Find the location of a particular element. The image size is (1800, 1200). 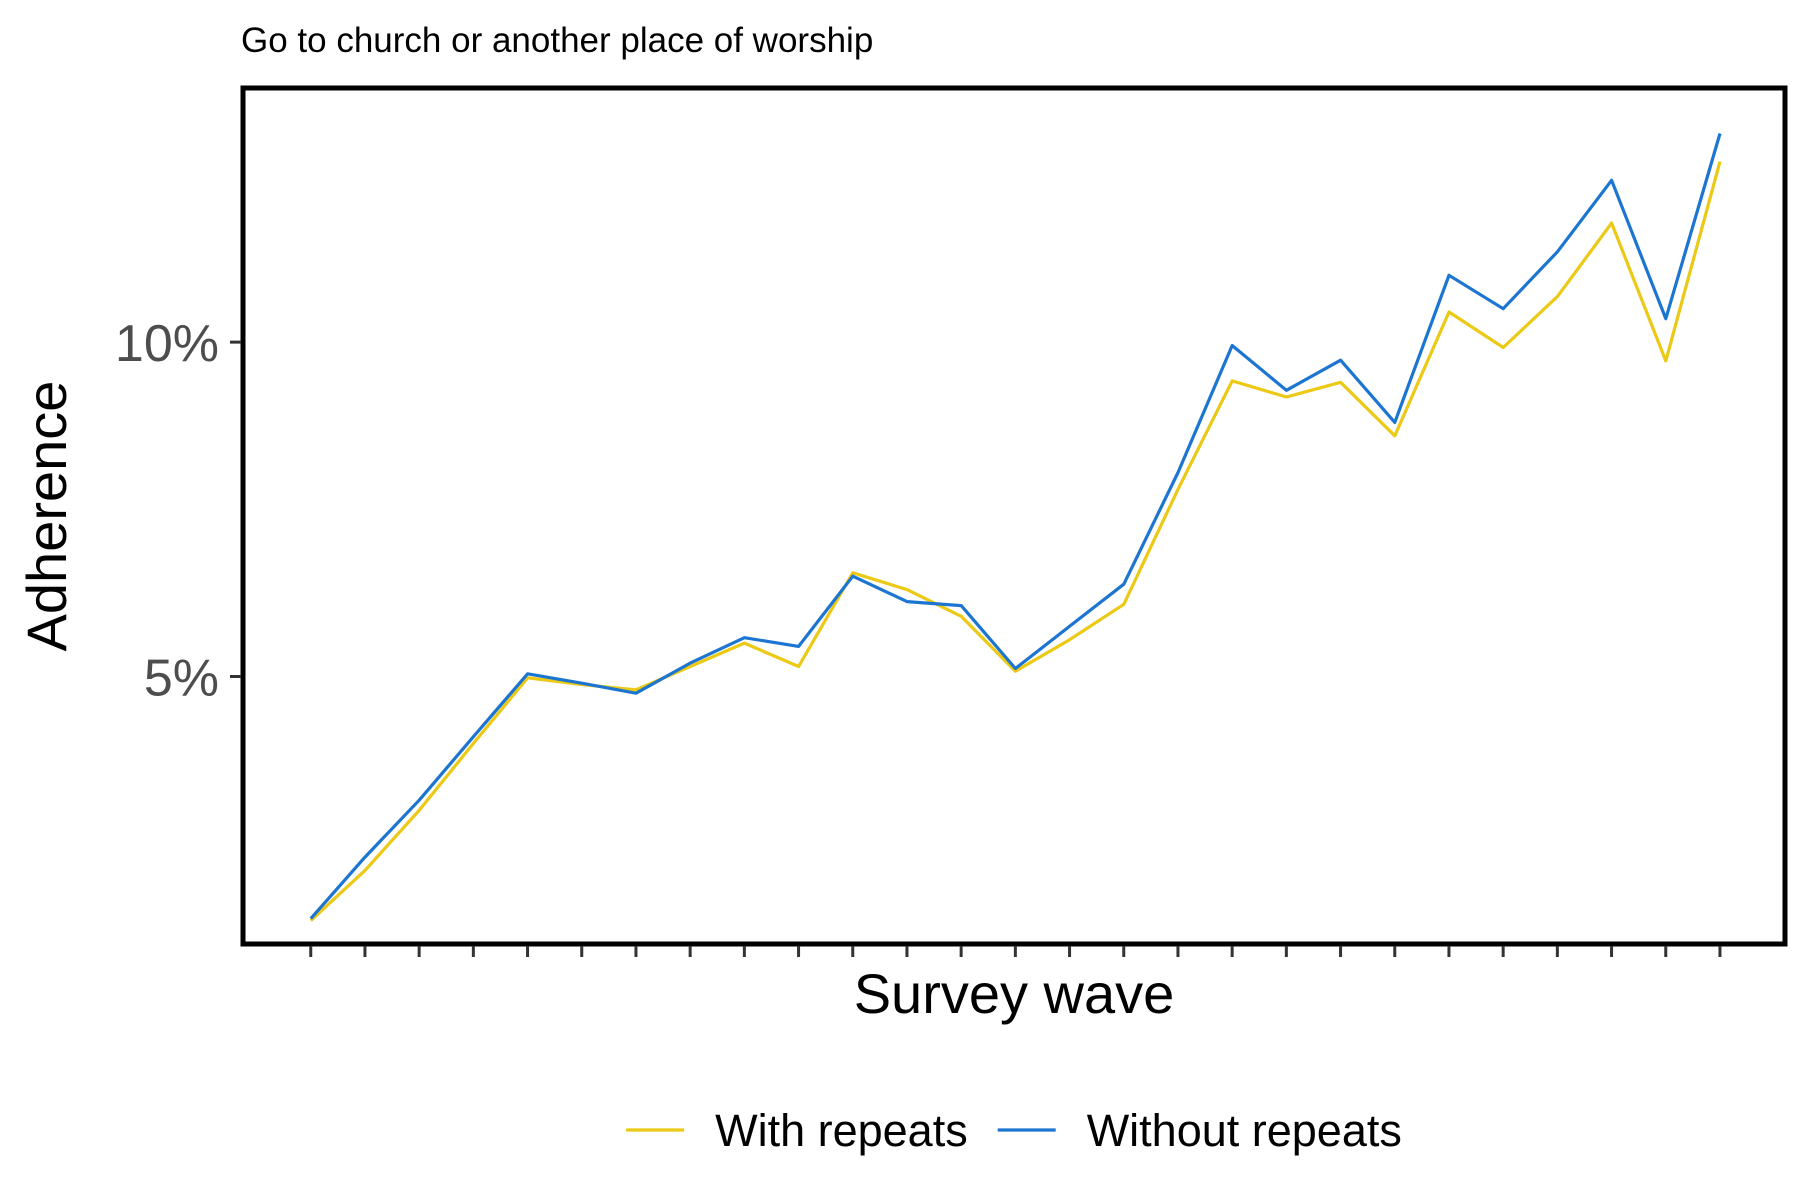

x-axis-title: Survey wave is located at coordinates (1014, 993).